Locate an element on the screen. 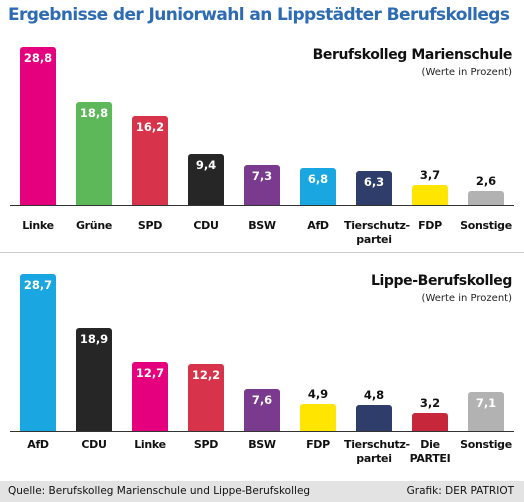 Image resolution: width=524 pixels, height=502 pixels. value-label: 7,3 is located at coordinates (262, 176).